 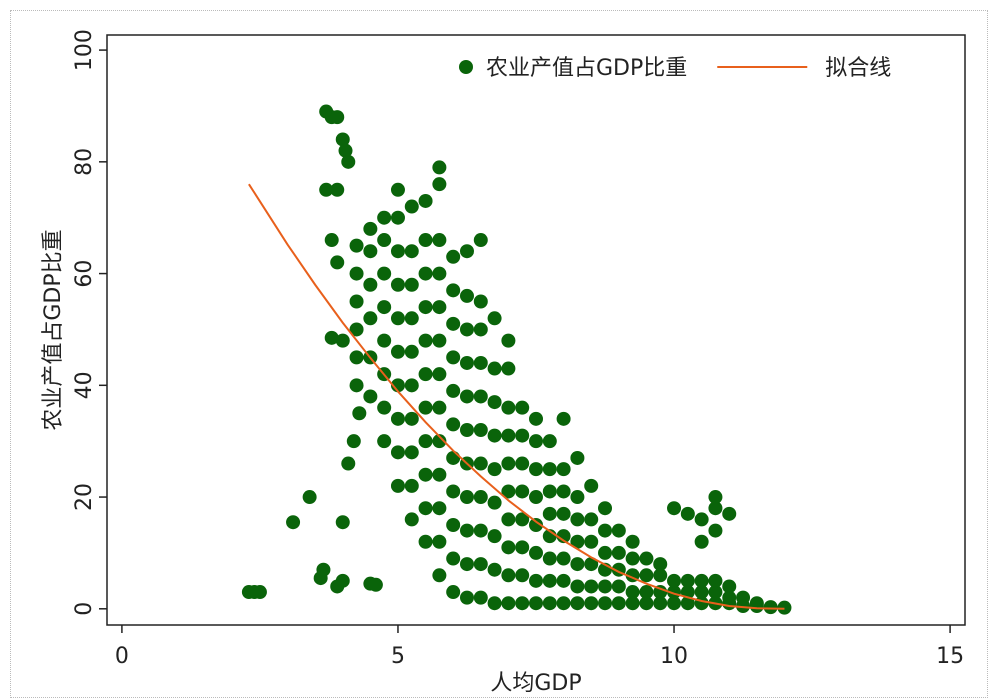 I want to click on x-axis-label: 人均GDP, so click(x=535, y=683).